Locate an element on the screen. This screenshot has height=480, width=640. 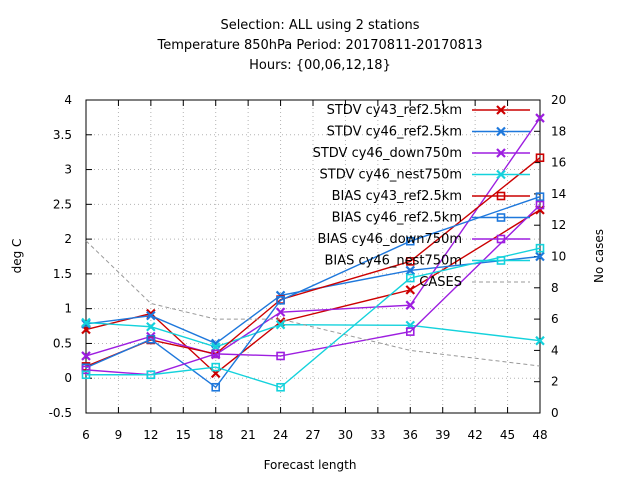
legend-label: BIAS cy46_down750m is located at coordinates (390, 239).